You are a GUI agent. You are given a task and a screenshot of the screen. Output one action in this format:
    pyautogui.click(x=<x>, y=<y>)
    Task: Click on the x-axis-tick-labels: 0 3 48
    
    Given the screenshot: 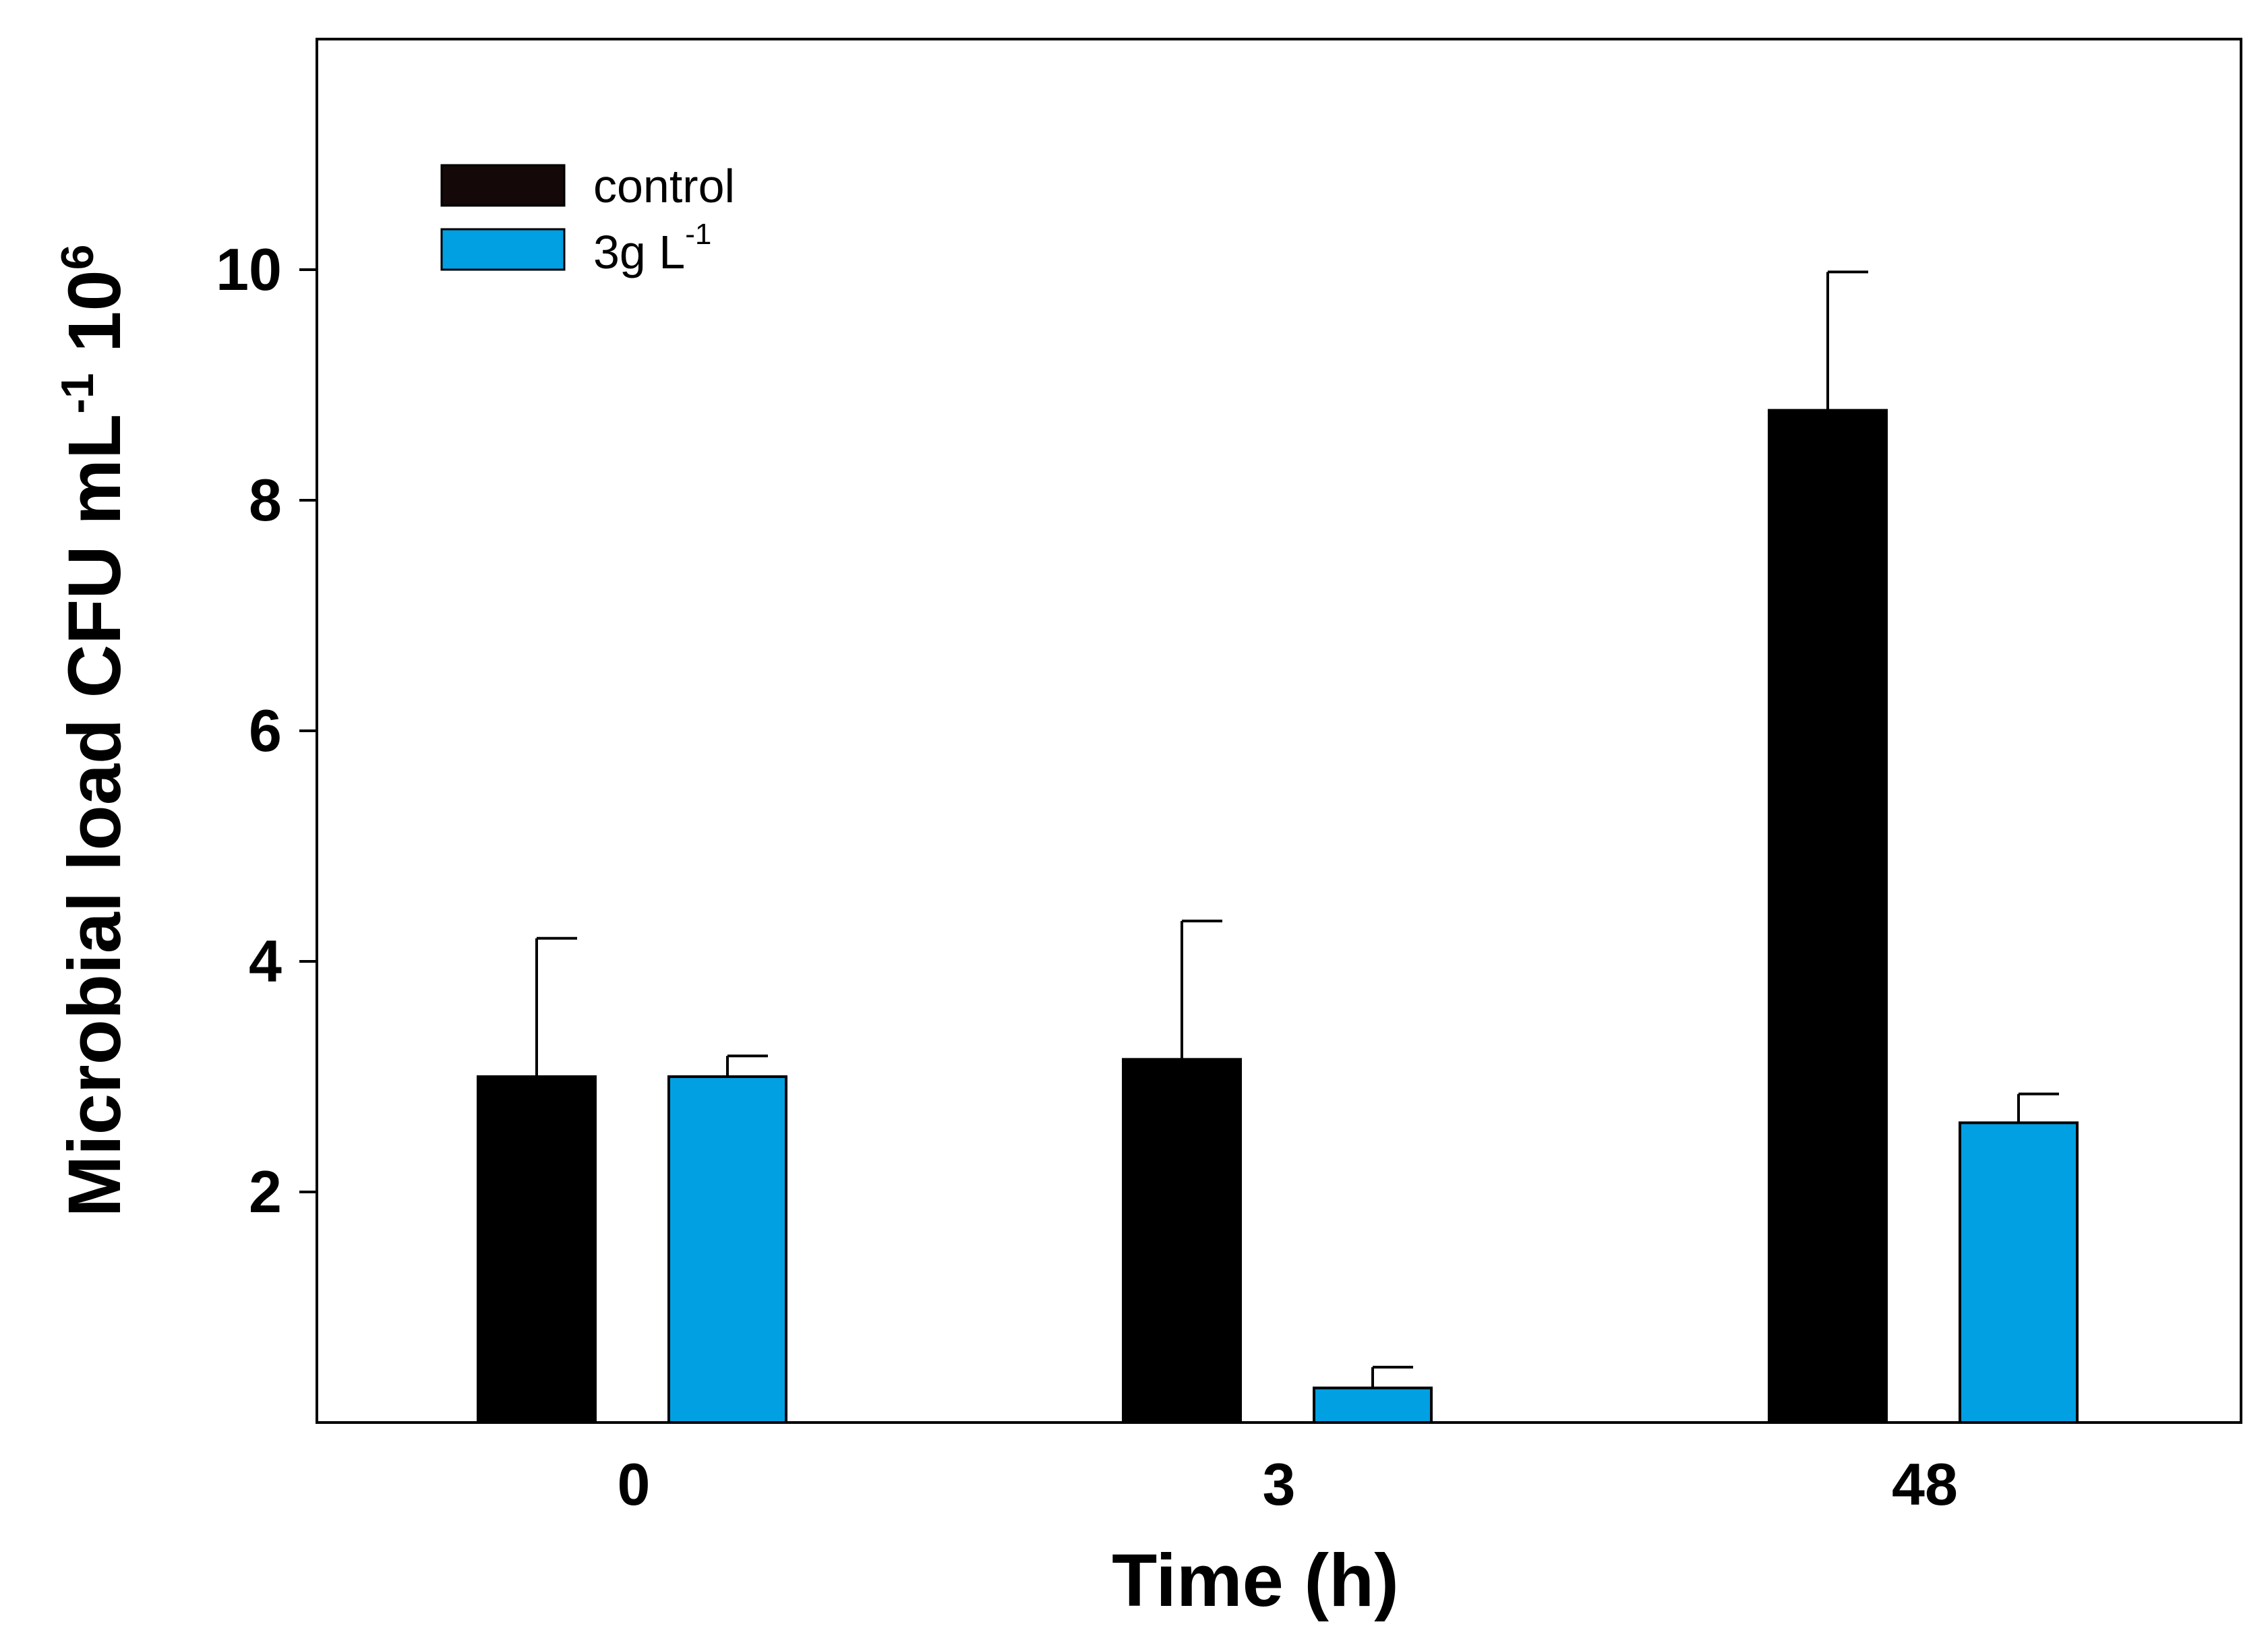 What is the action you would take?
    pyautogui.click(x=1288, y=1484)
    